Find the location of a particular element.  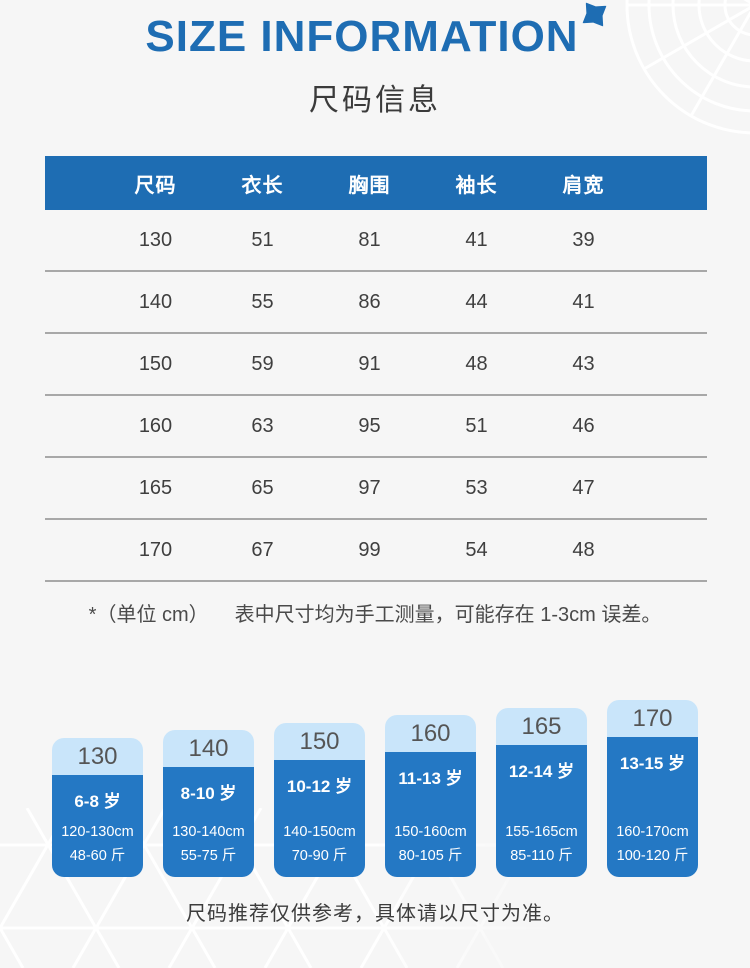

header-cell: 袖长 is located at coordinates (476, 185).